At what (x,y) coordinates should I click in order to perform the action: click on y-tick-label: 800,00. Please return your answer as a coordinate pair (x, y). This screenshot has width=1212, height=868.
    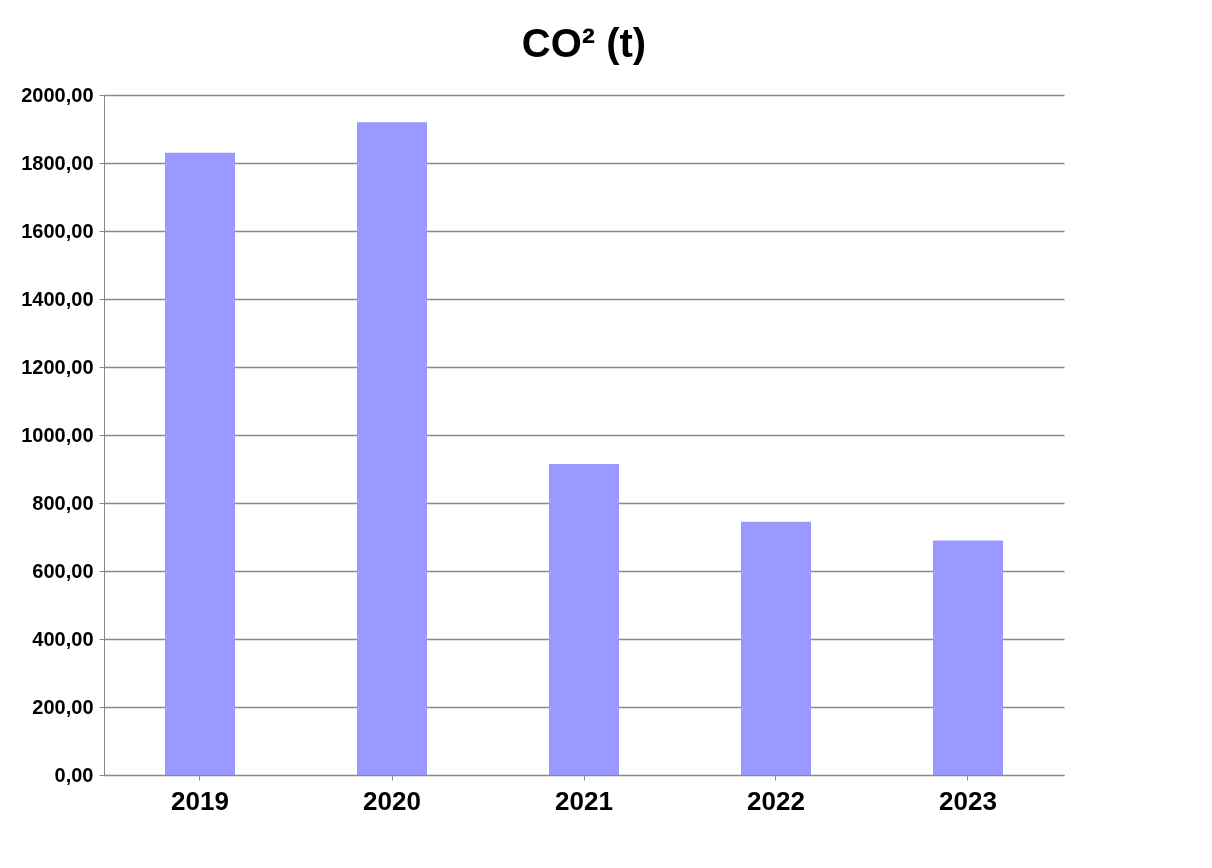
    Looking at the image, I should click on (63, 502).